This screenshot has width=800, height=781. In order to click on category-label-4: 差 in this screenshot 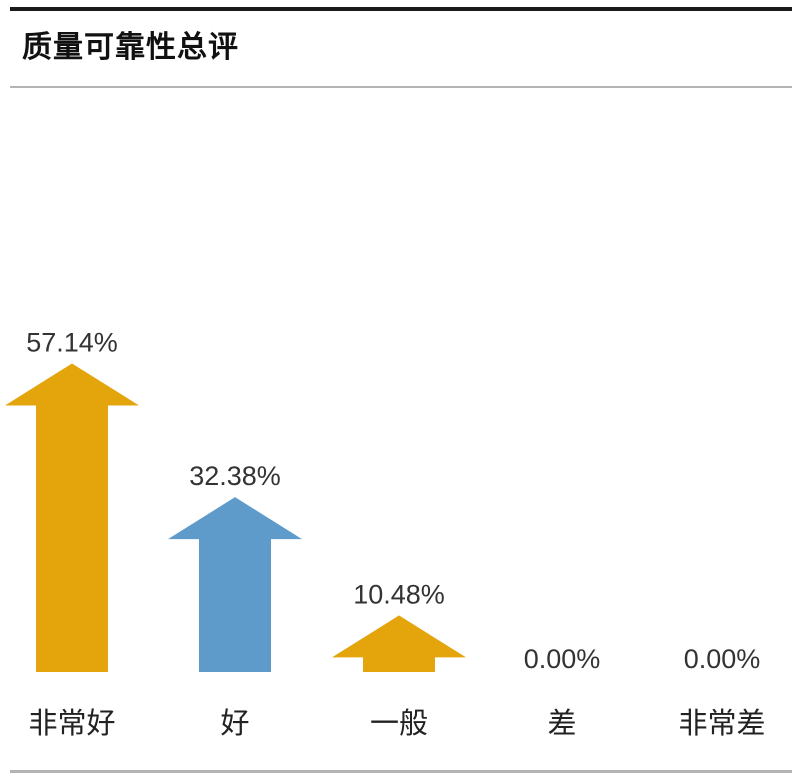, I will do `click(561, 723)`.